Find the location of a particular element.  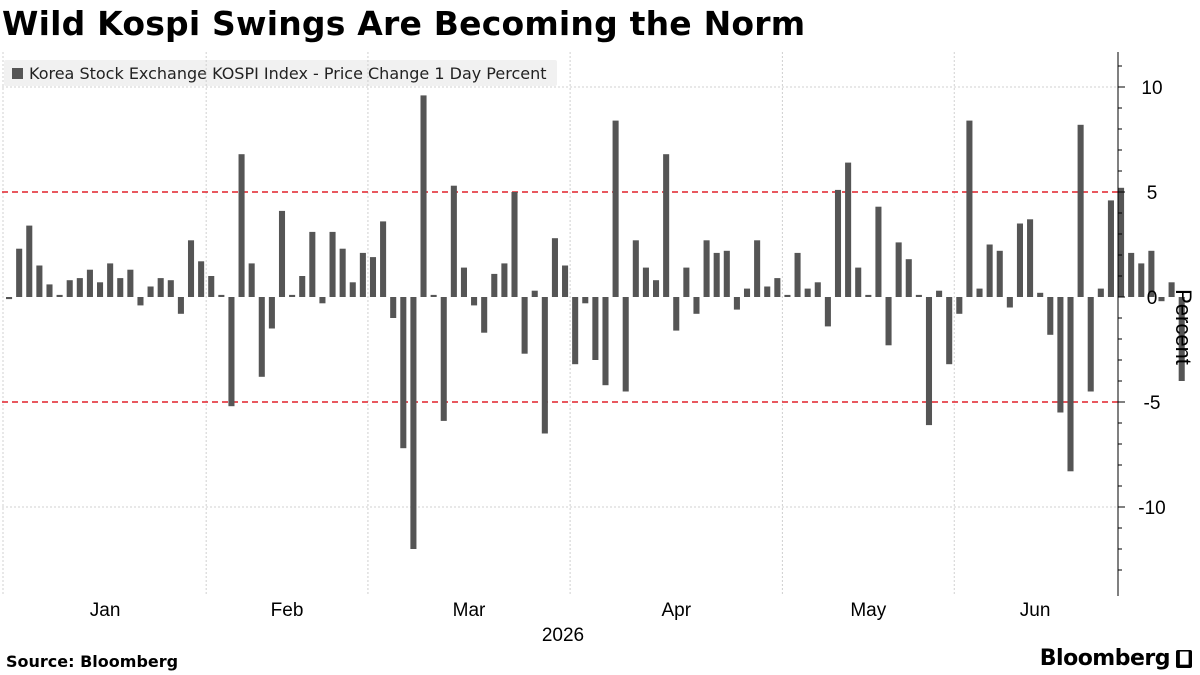

brand-name: Bloomberg is located at coordinates (1105, 658).